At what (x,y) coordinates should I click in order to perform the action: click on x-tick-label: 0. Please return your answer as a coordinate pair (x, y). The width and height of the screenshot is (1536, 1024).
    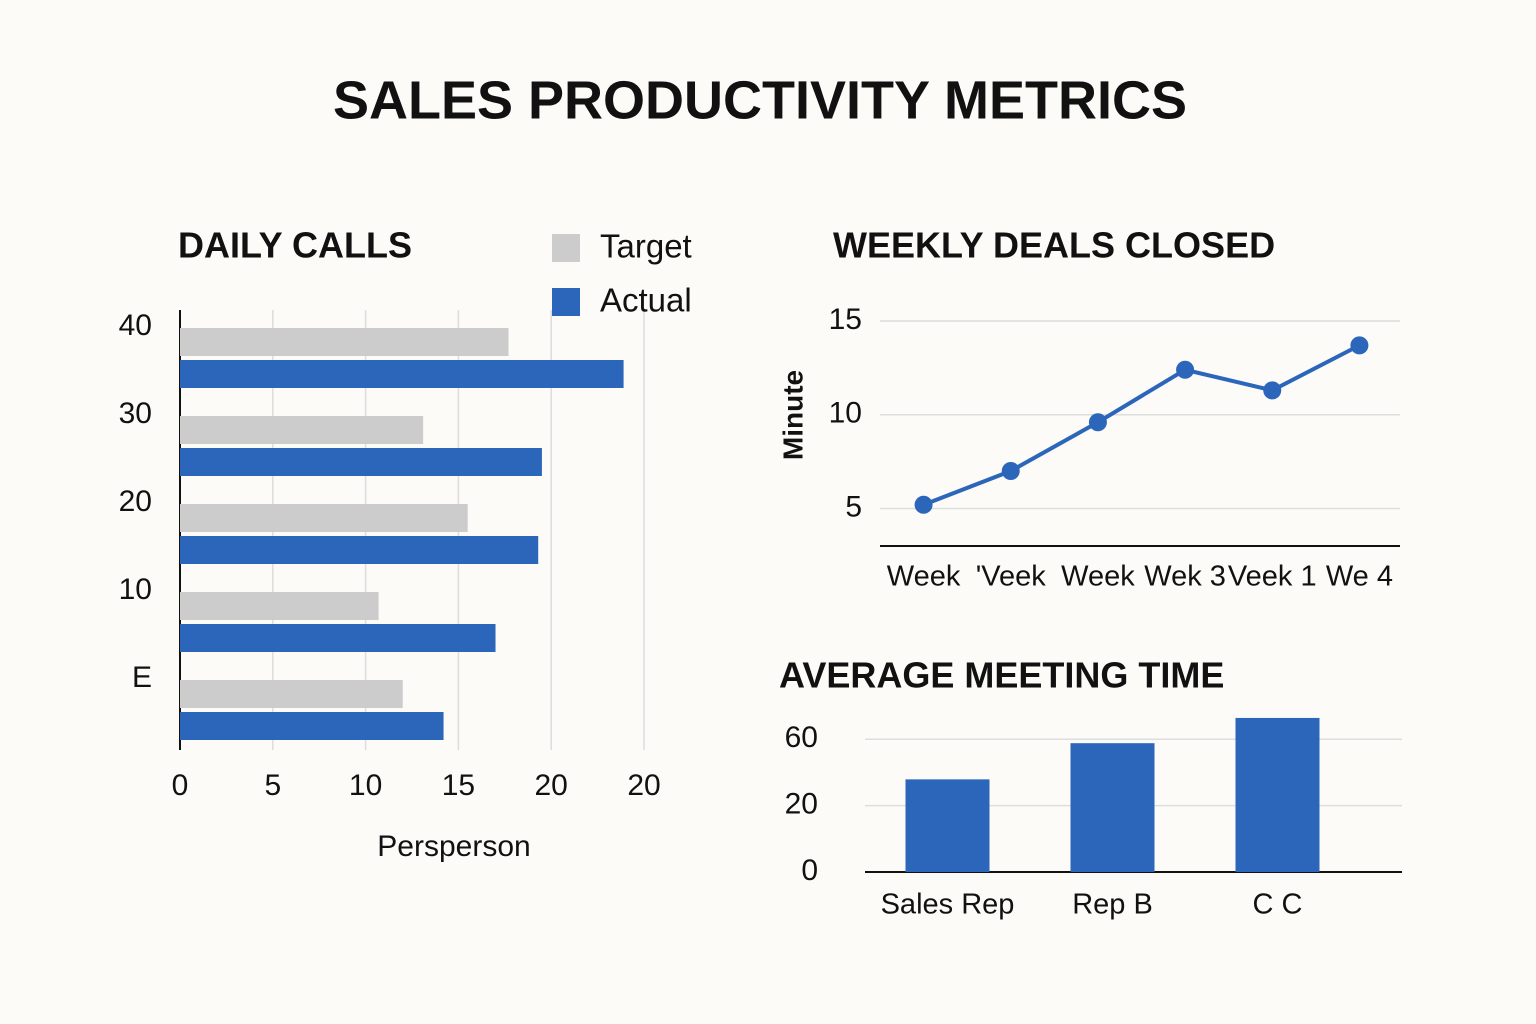
    Looking at the image, I should click on (180, 785).